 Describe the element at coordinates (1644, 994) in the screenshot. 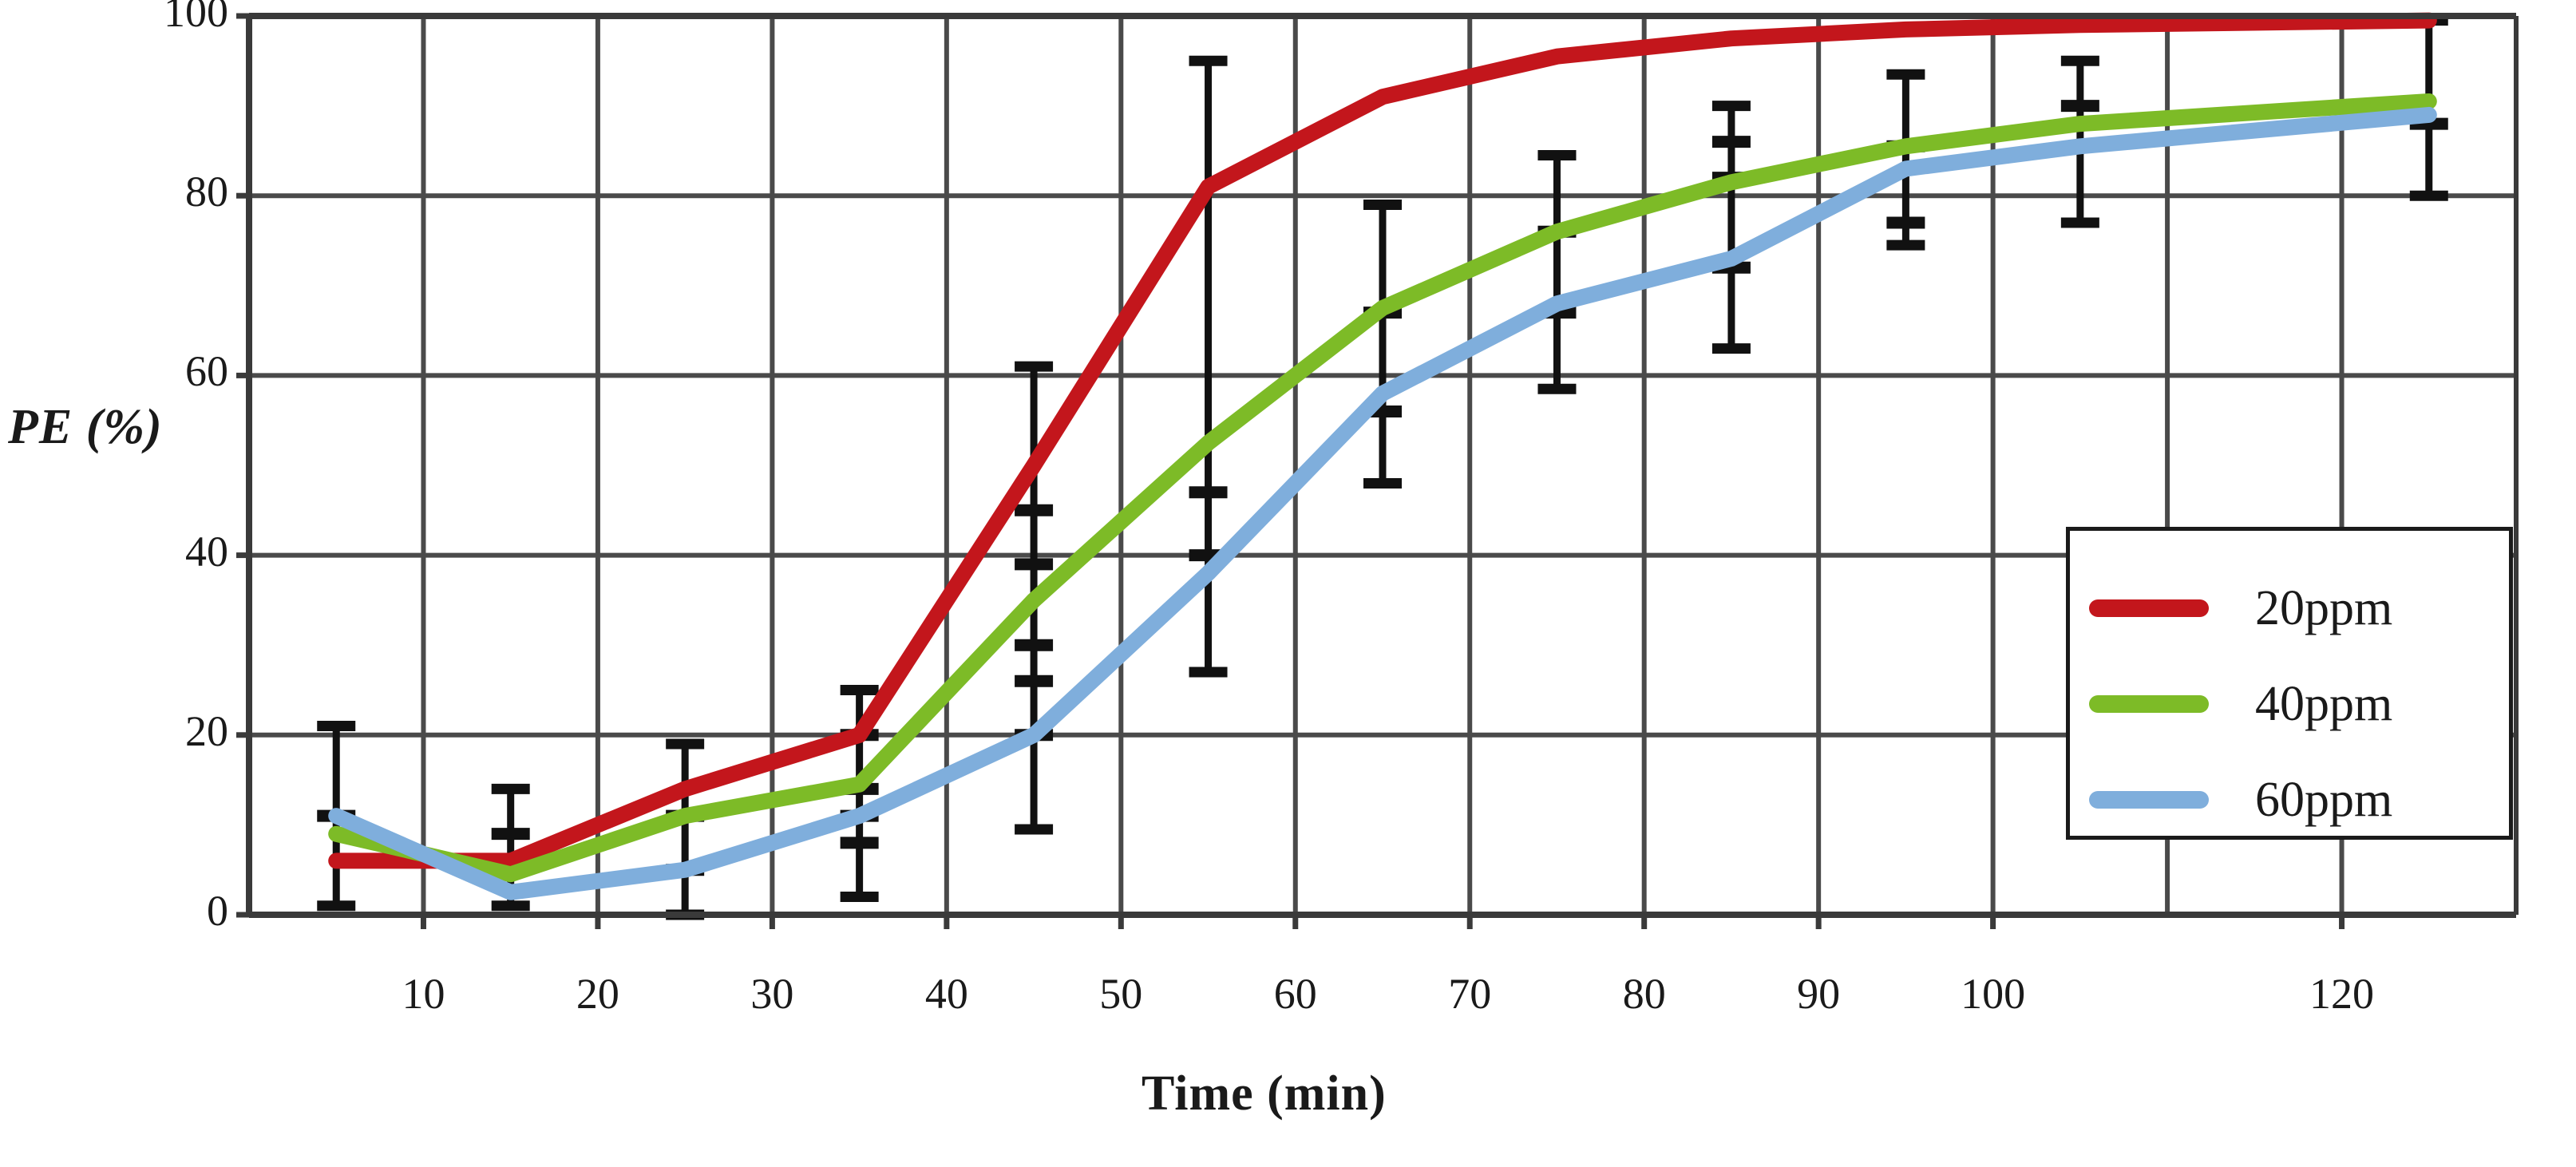

I see `x-tick-label: 80` at that location.